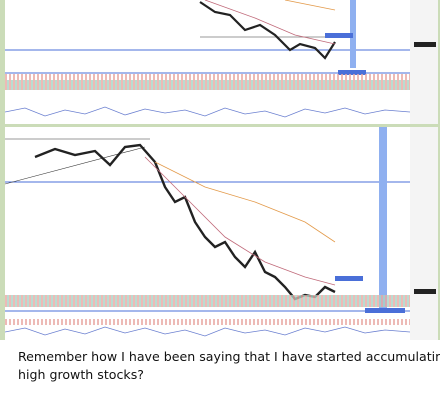 The height and width of the screenshot is (400, 440). I want to click on trend-line, so click(75, 165).